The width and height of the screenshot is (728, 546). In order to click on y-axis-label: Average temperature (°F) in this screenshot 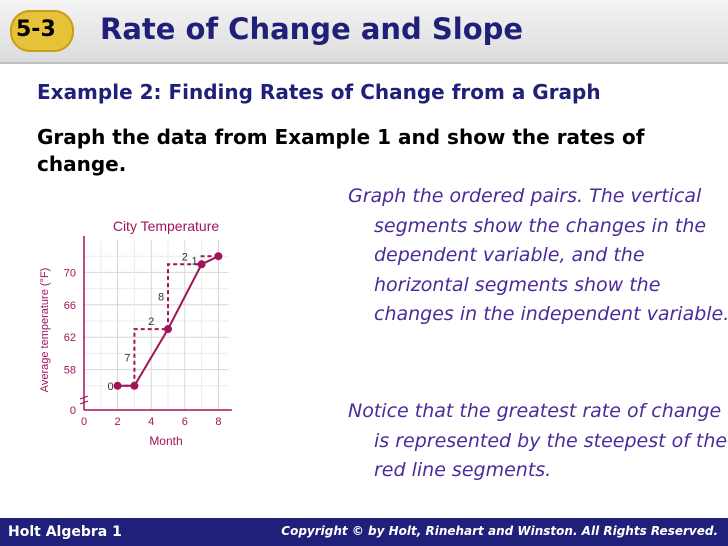, I will do `click(45, 330)`.